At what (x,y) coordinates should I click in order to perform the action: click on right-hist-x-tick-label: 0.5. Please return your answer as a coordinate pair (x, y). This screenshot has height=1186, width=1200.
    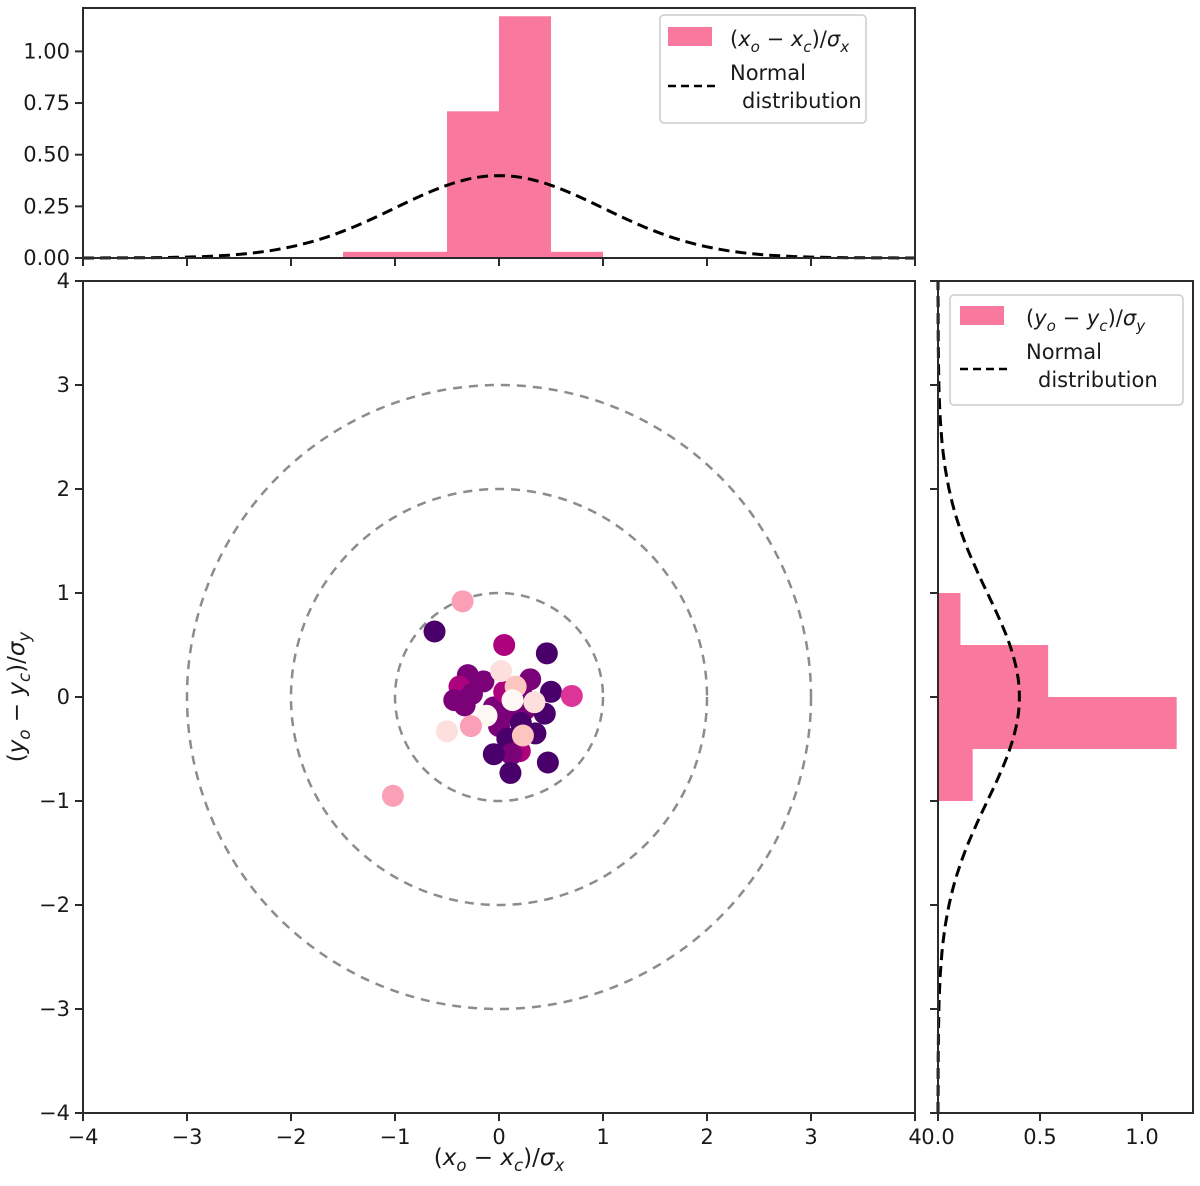
    Looking at the image, I should click on (1039, 1137).